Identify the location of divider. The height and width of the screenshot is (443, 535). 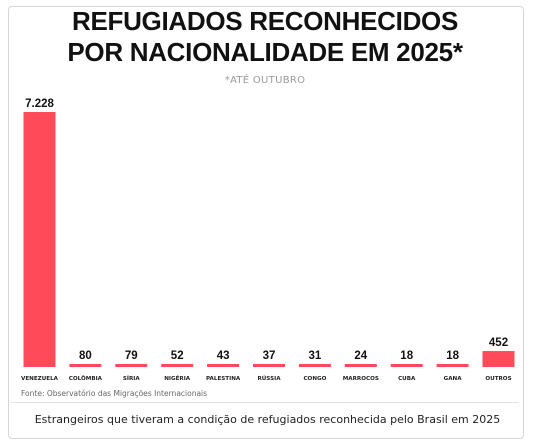
(265, 402).